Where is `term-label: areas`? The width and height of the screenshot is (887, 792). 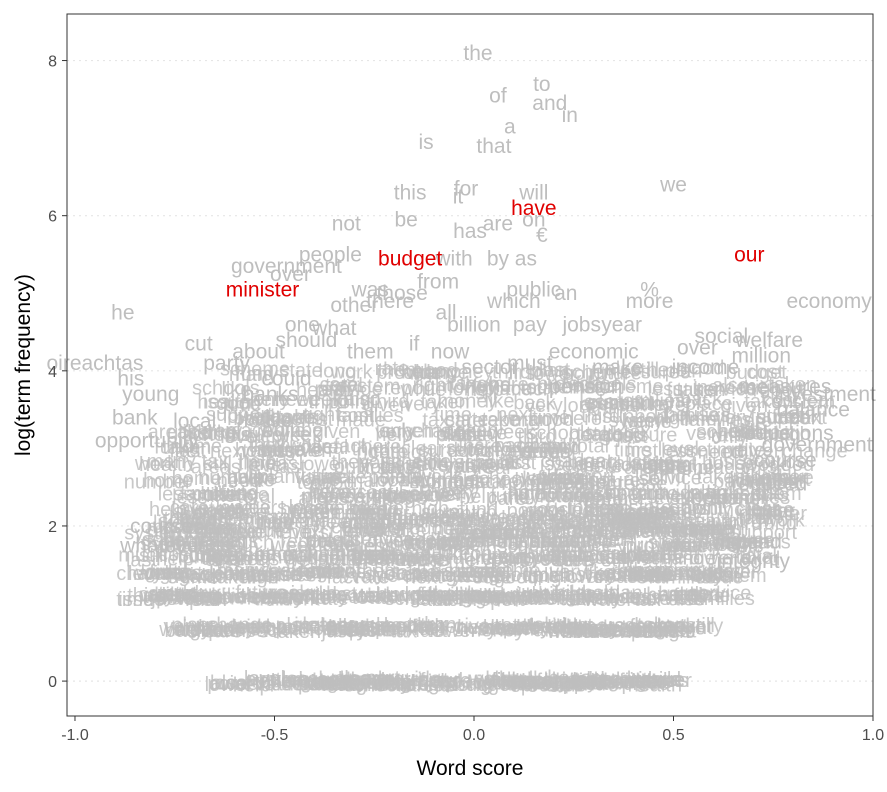 term-label: areas is located at coordinates (766, 433).